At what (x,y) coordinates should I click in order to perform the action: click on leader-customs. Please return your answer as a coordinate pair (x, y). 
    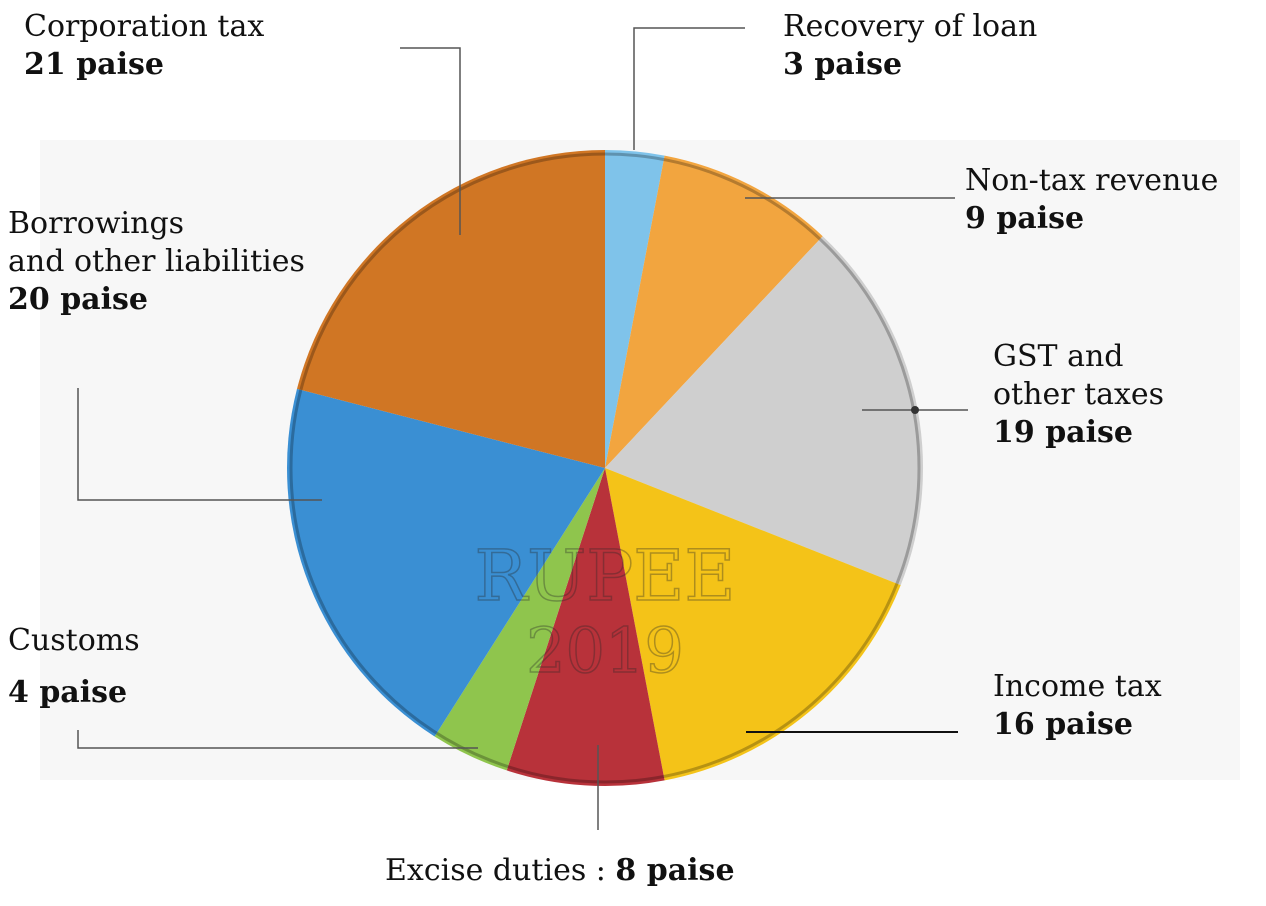
    Looking at the image, I should click on (277, 739).